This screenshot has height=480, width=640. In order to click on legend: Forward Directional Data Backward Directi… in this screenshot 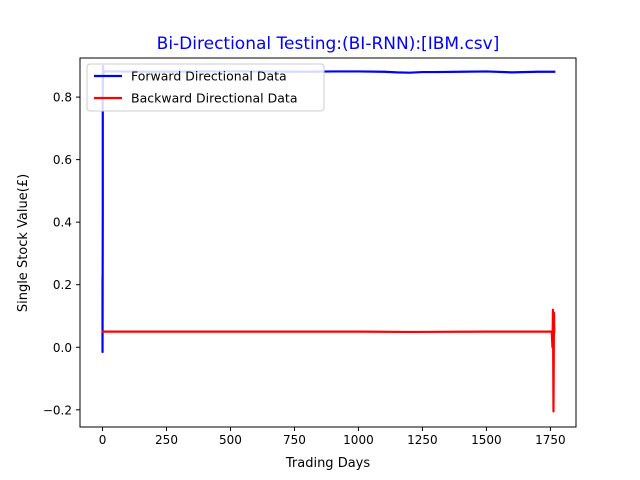, I will do `click(205, 87)`.